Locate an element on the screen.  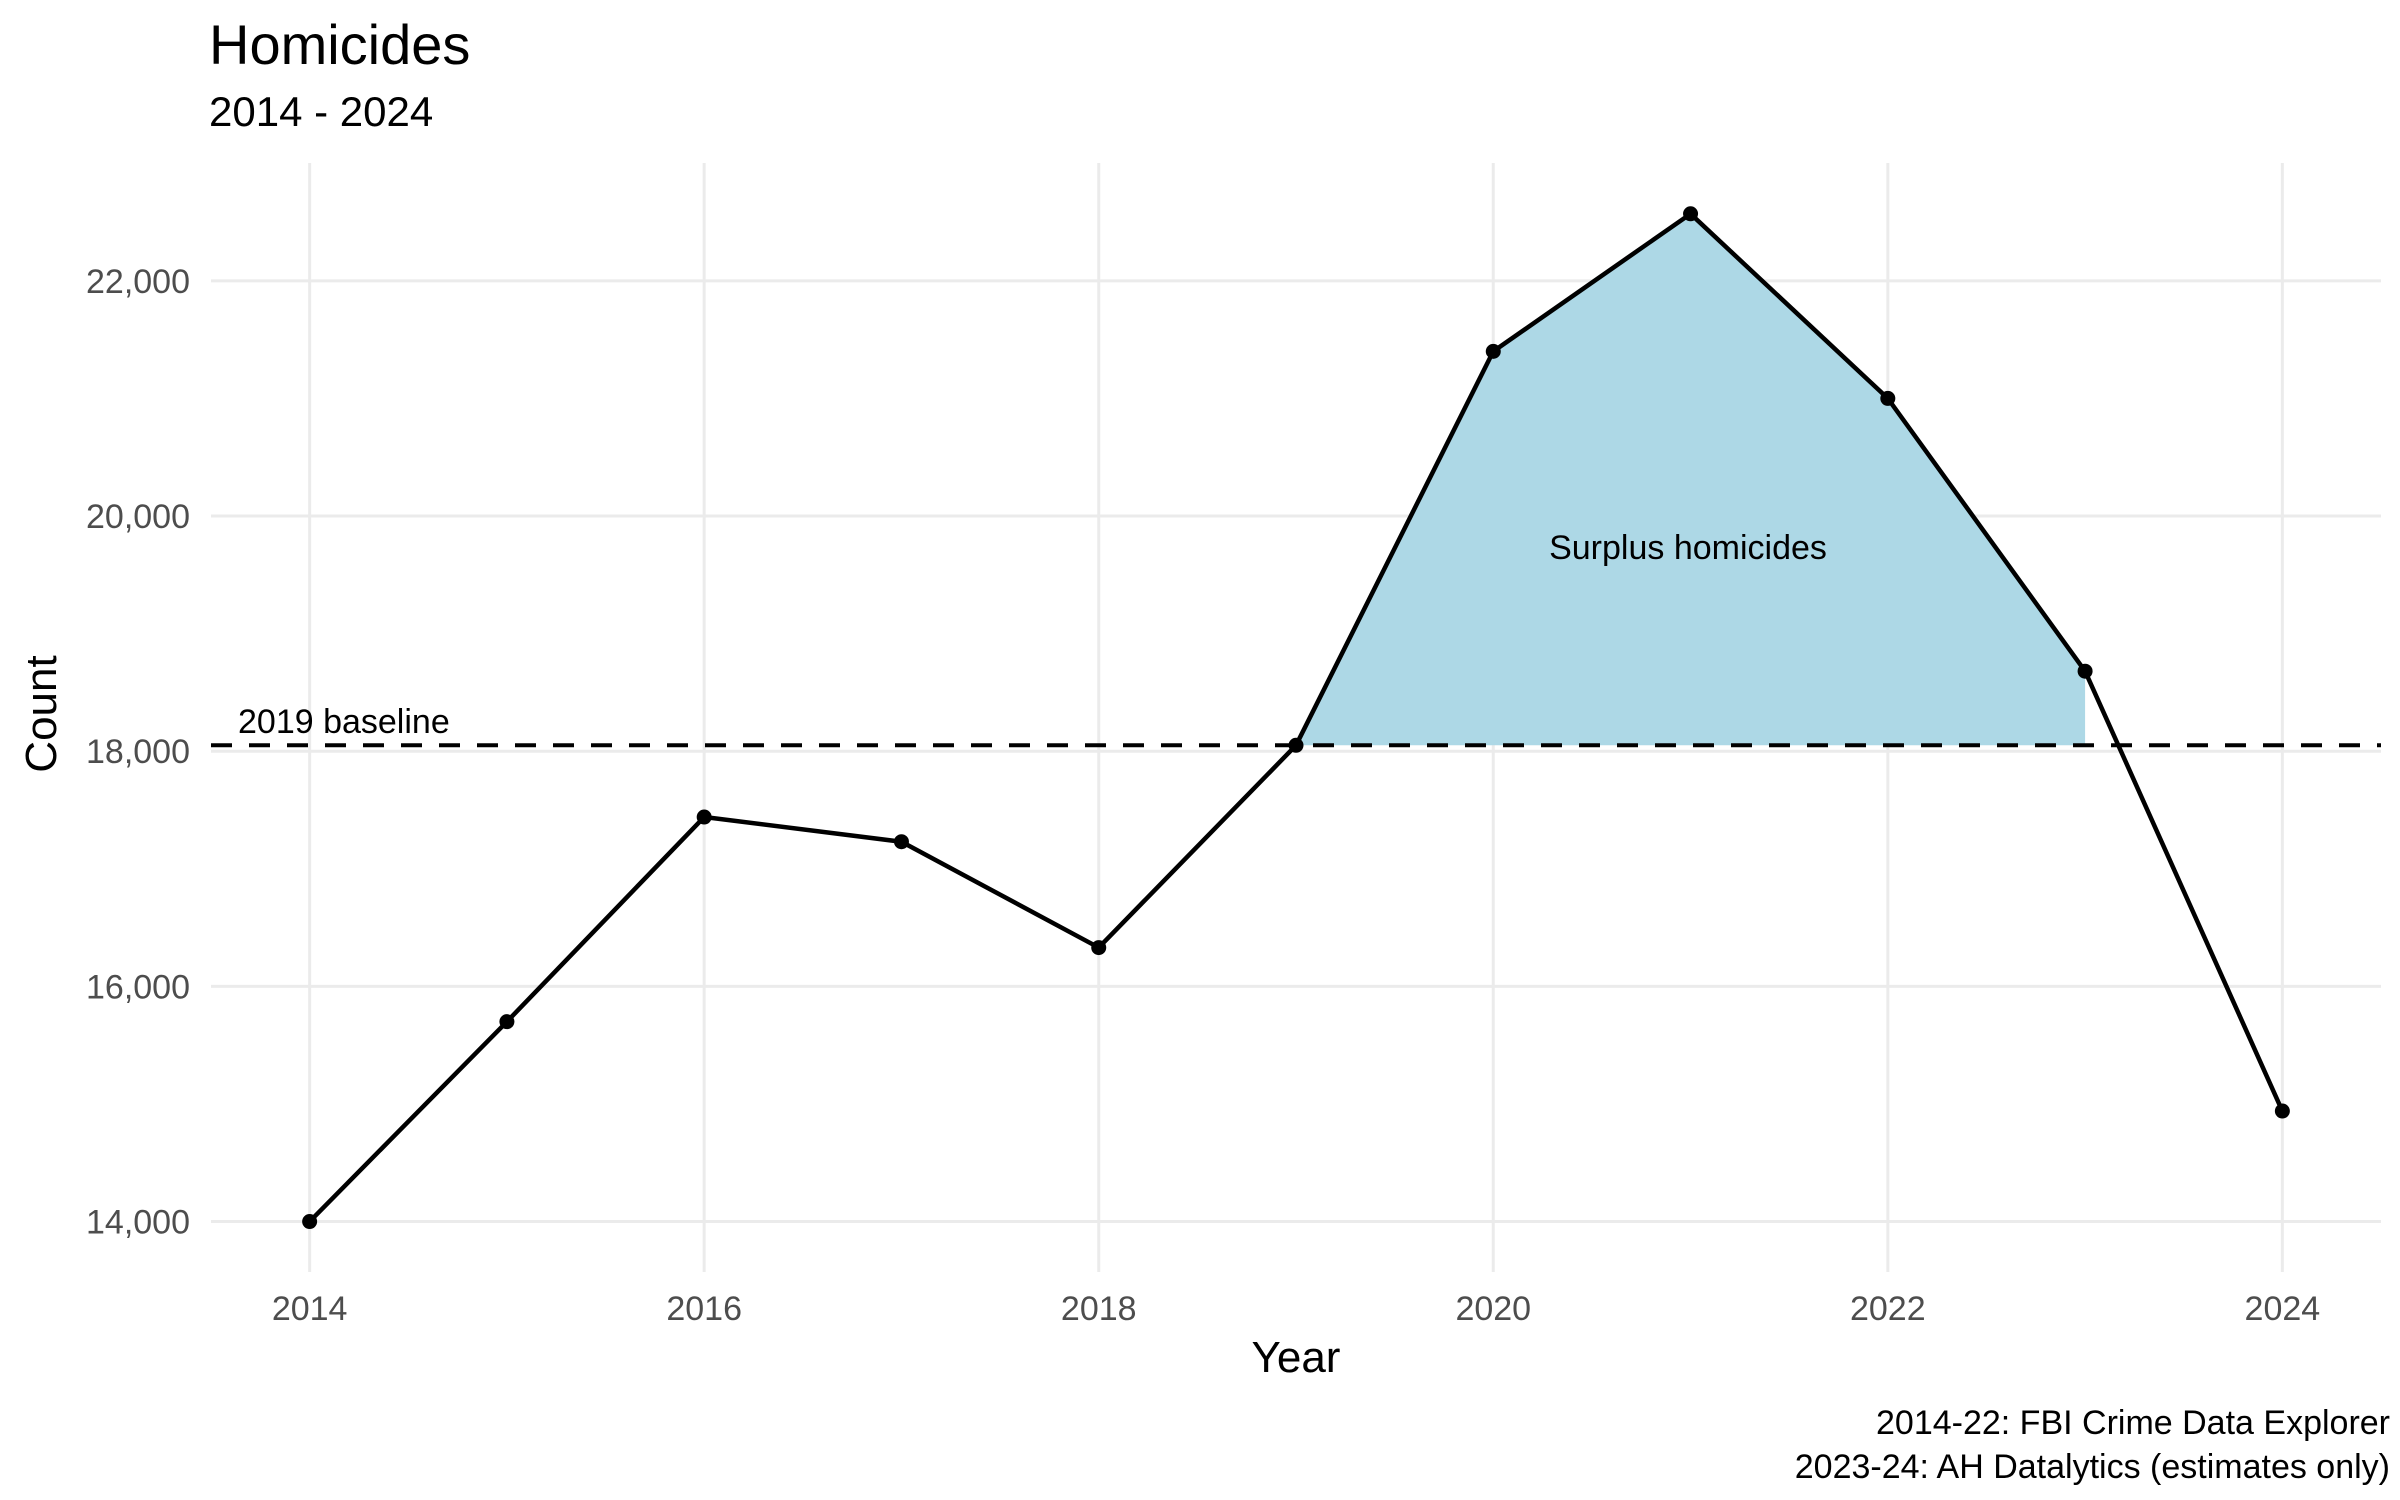
y-tick-label: 20,000 is located at coordinates (138, 517).